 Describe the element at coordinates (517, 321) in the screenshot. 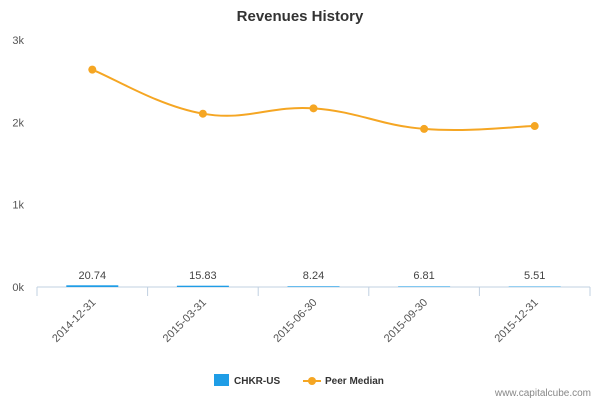

I see `x-tick-label: 2015-12-31` at that location.